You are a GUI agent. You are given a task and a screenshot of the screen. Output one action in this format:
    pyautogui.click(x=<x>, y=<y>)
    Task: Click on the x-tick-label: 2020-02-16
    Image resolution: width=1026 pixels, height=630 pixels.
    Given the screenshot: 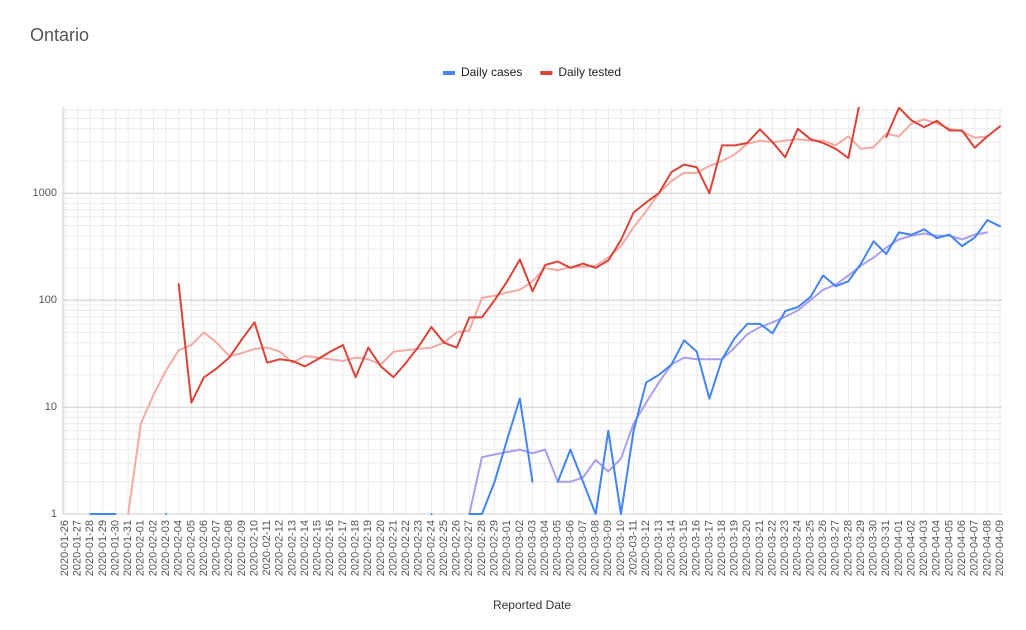 What is the action you would take?
    pyautogui.click(x=330, y=548)
    